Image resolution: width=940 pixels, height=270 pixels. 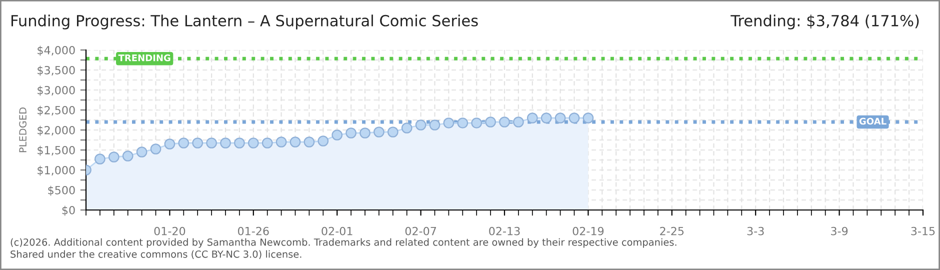 I want to click on x-tick-label: 01-26, so click(x=253, y=231).